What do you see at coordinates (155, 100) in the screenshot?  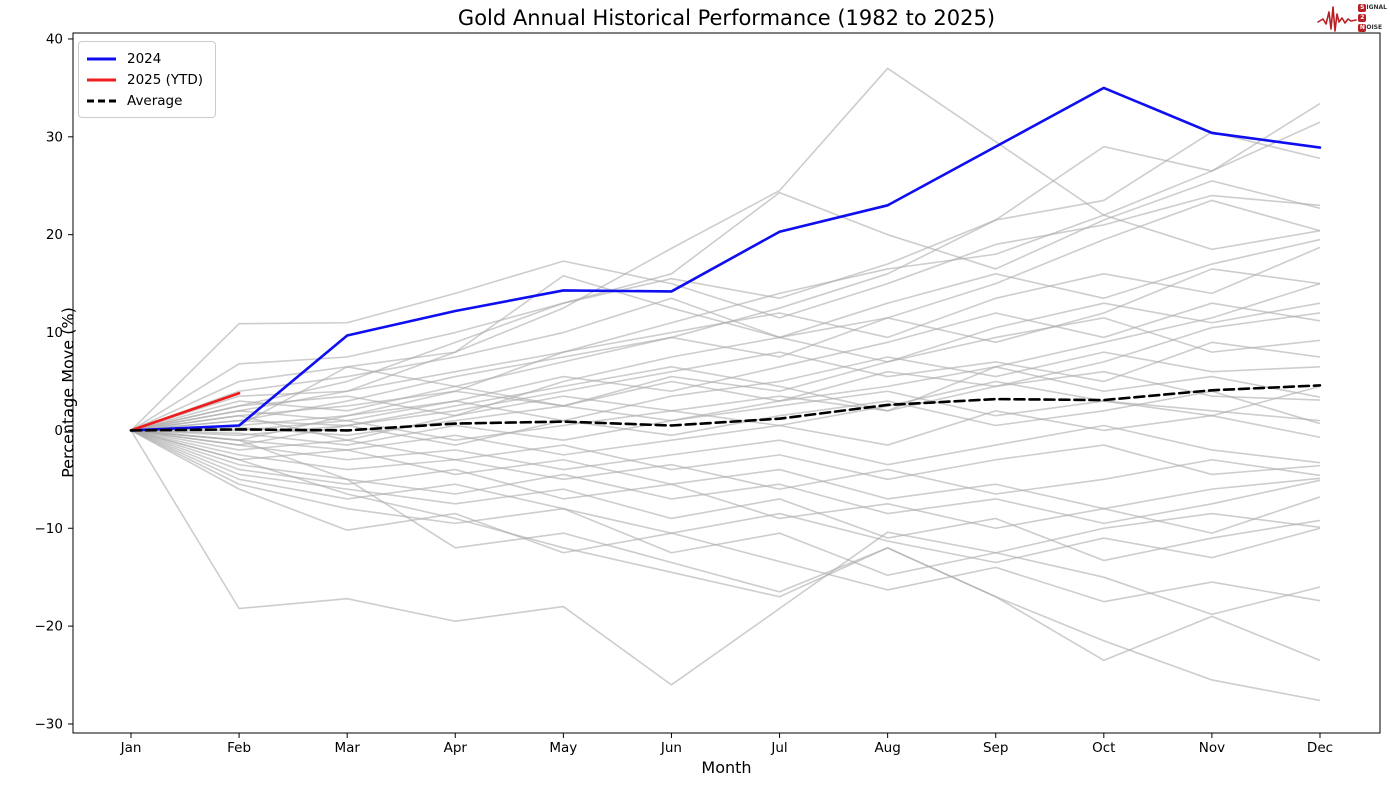 I see `legend-label: Average` at bounding box center [155, 100].